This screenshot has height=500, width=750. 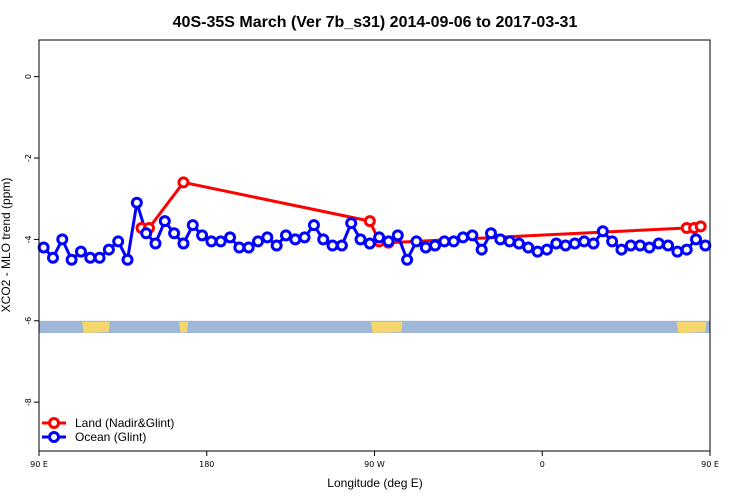 I want to click on y-tick-label: -6, so click(x=28, y=321).